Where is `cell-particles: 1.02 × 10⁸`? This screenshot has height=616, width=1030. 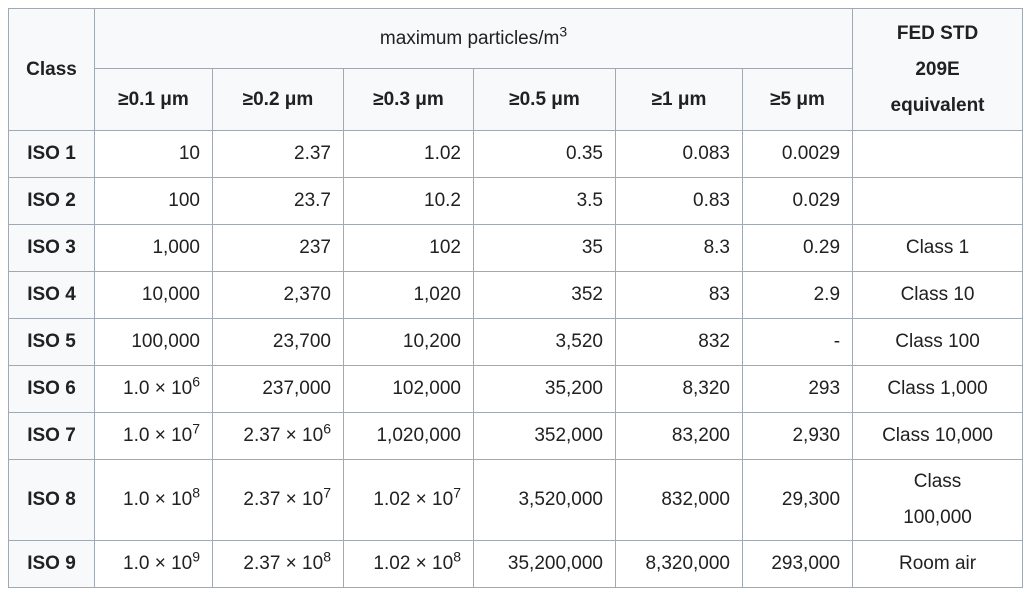 cell-particles: 1.02 × 10⁸ is located at coordinates (408, 564).